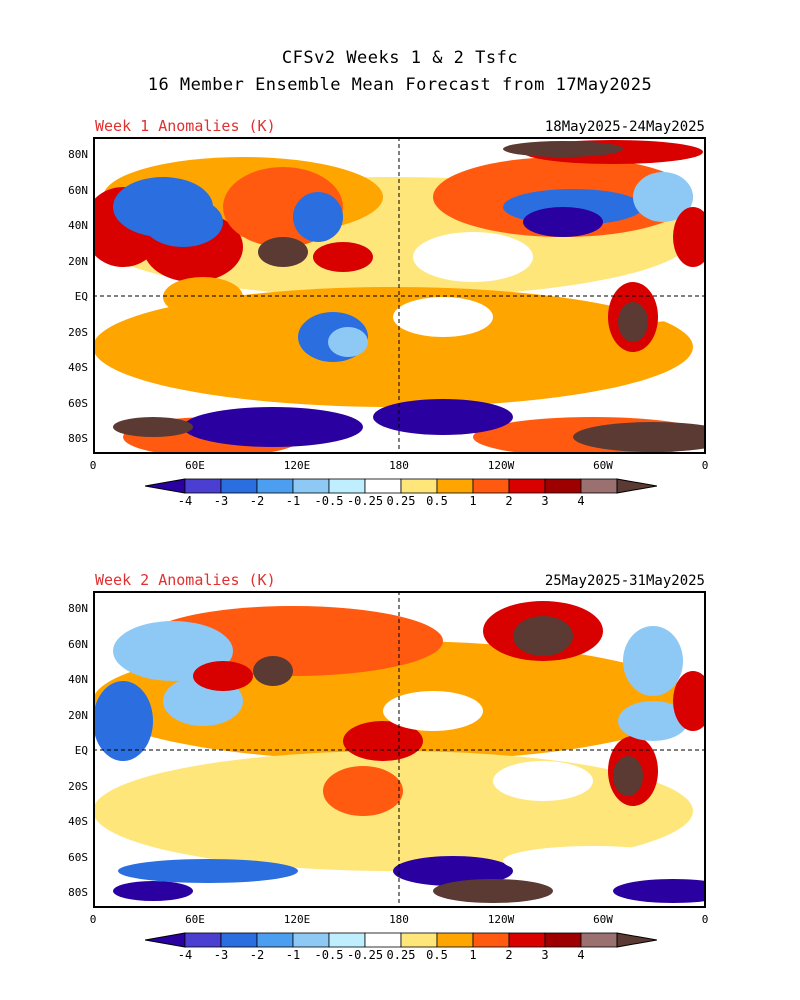 The height and width of the screenshot is (1000, 800). What do you see at coordinates (581, 501) in the screenshot?
I see `colorbar-label: 4` at bounding box center [581, 501].